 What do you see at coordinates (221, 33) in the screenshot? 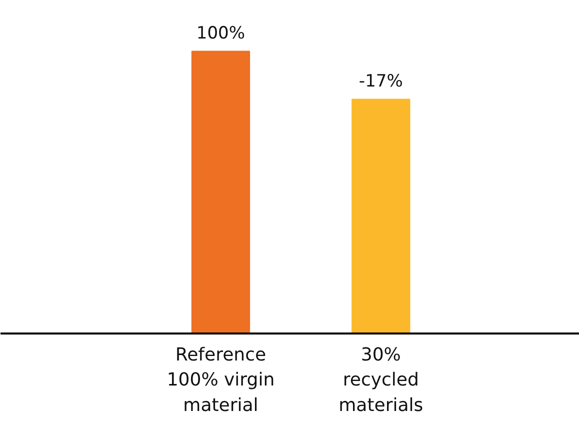
I see `data-label: 100%` at bounding box center [221, 33].